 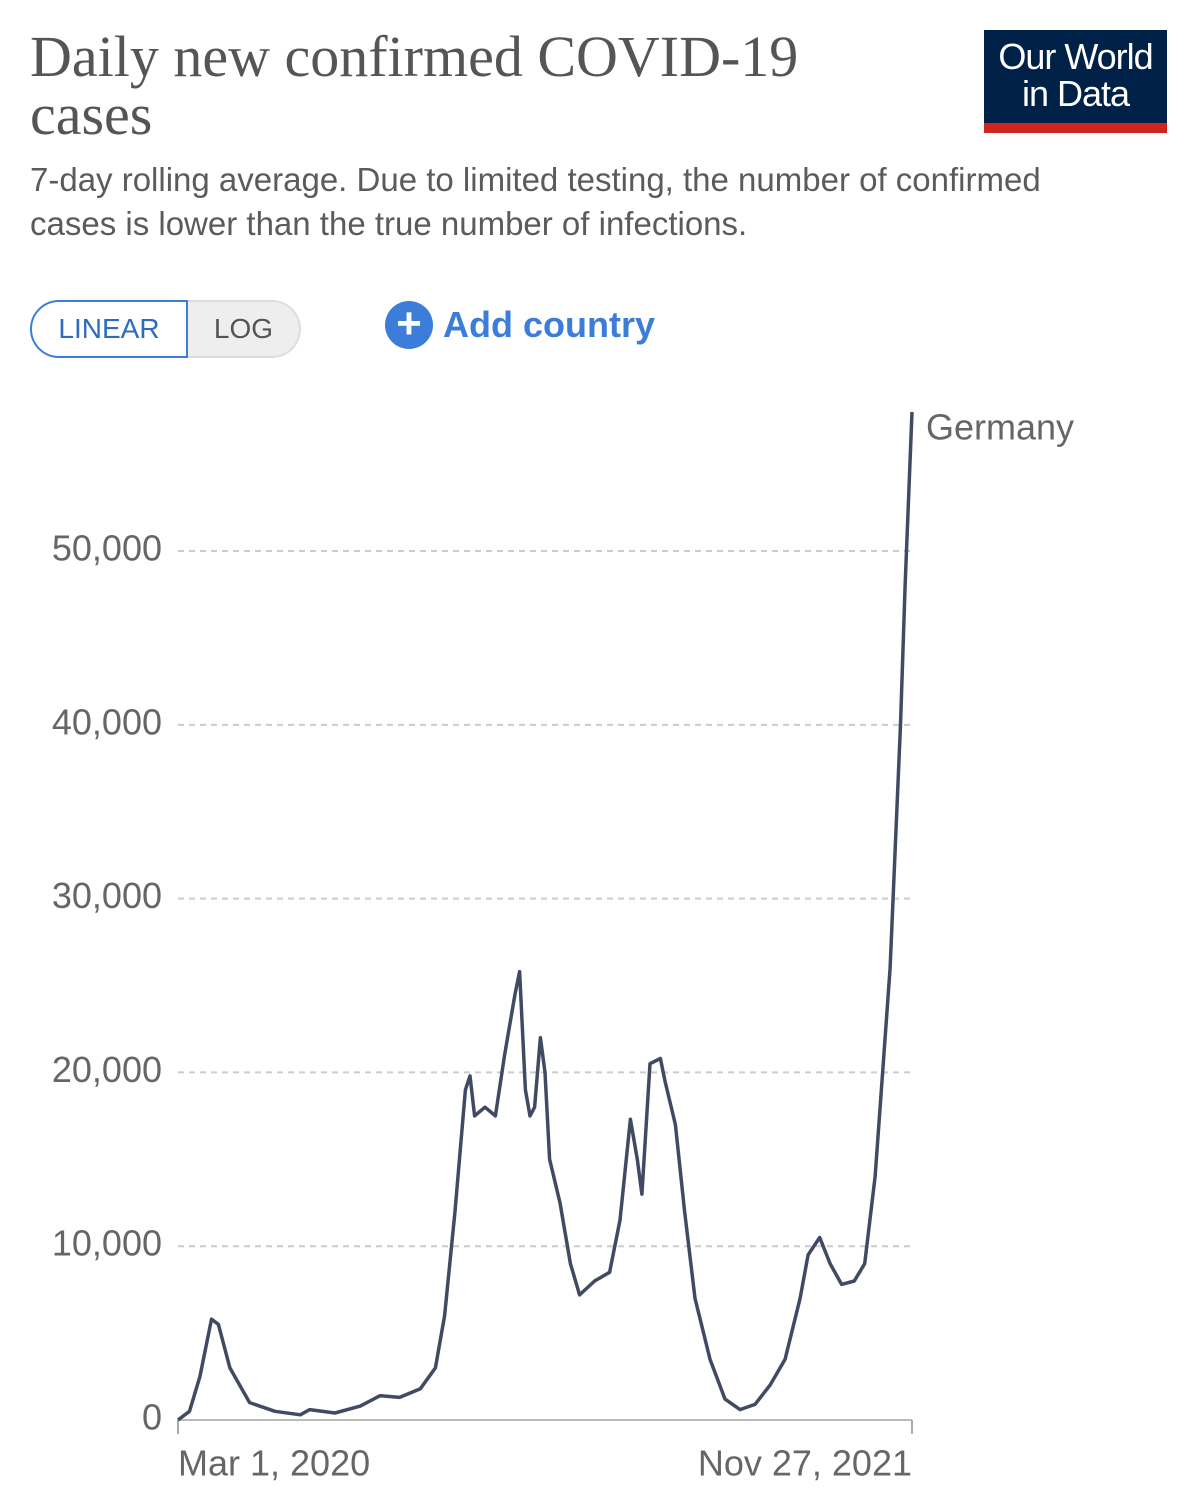 I want to click on y-tick-label: 20,000, so click(x=107, y=1069).